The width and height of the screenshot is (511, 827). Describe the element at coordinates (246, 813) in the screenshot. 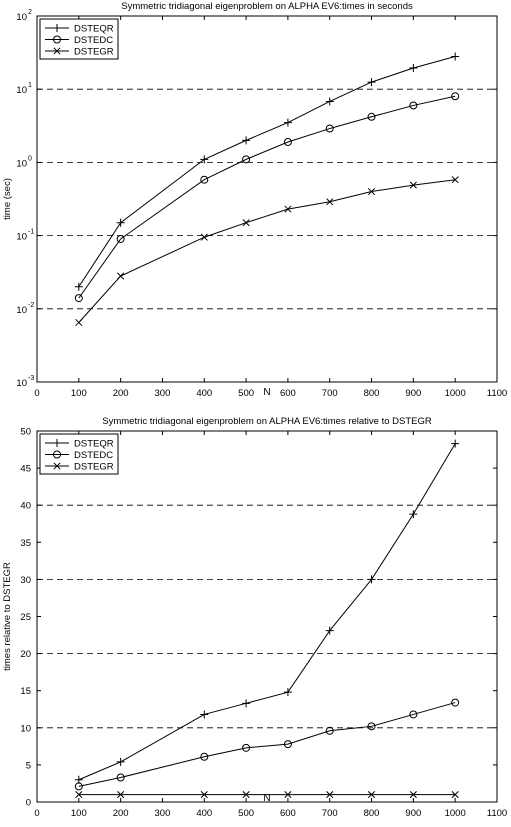

I see `chart2-x-tick-label: 500` at that location.